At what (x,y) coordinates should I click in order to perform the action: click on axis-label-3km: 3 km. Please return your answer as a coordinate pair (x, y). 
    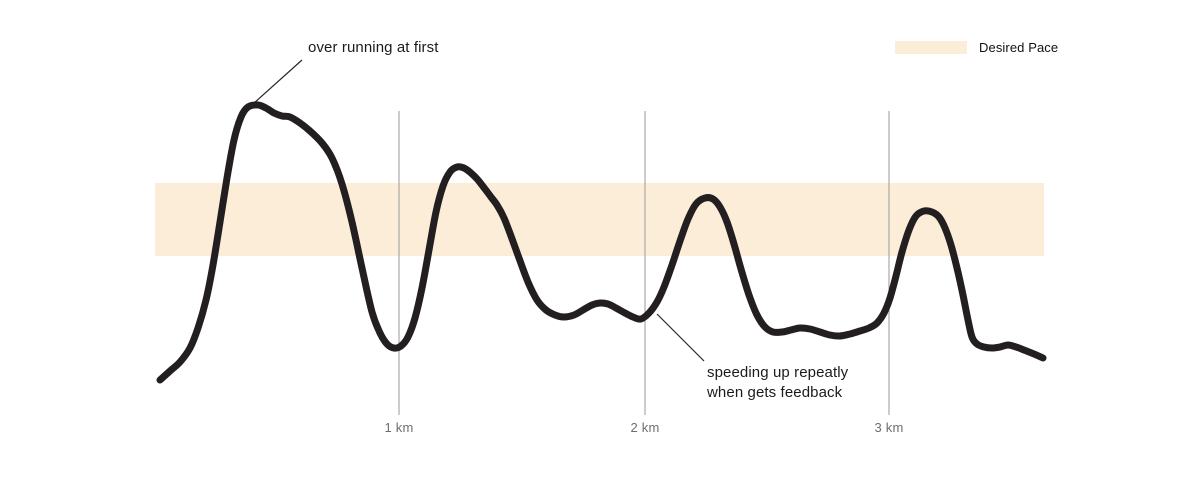
    Looking at the image, I should click on (889, 427).